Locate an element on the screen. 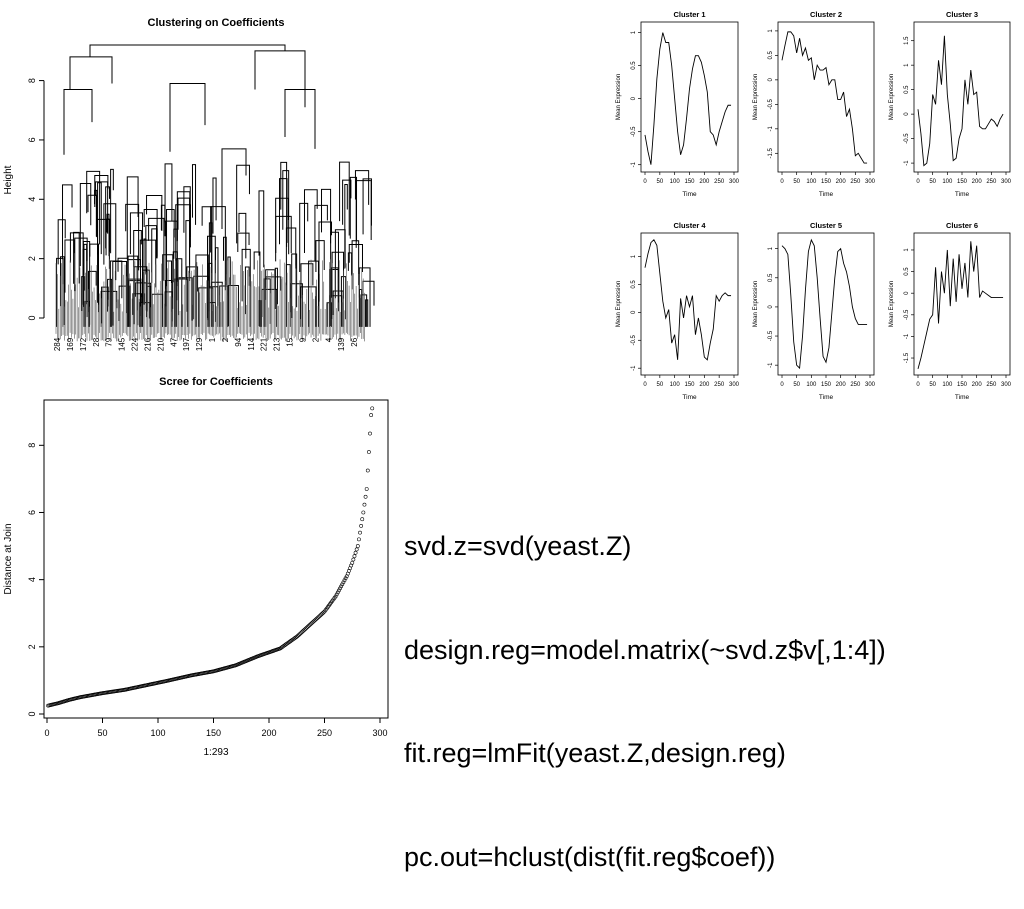  leaf-label: 2 is located at coordinates (315, 339).